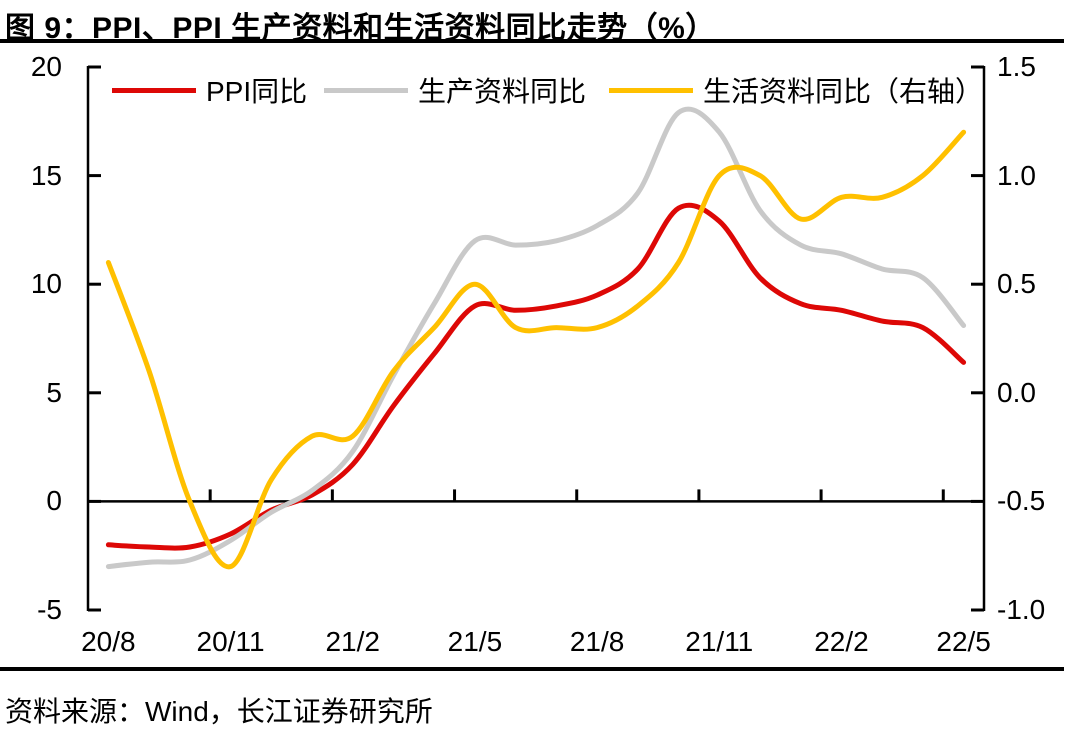 Image resolution: width=1080 pixels, height=736 pixels. I want to click on x-axis-label: 21/11, so click(719, 641).